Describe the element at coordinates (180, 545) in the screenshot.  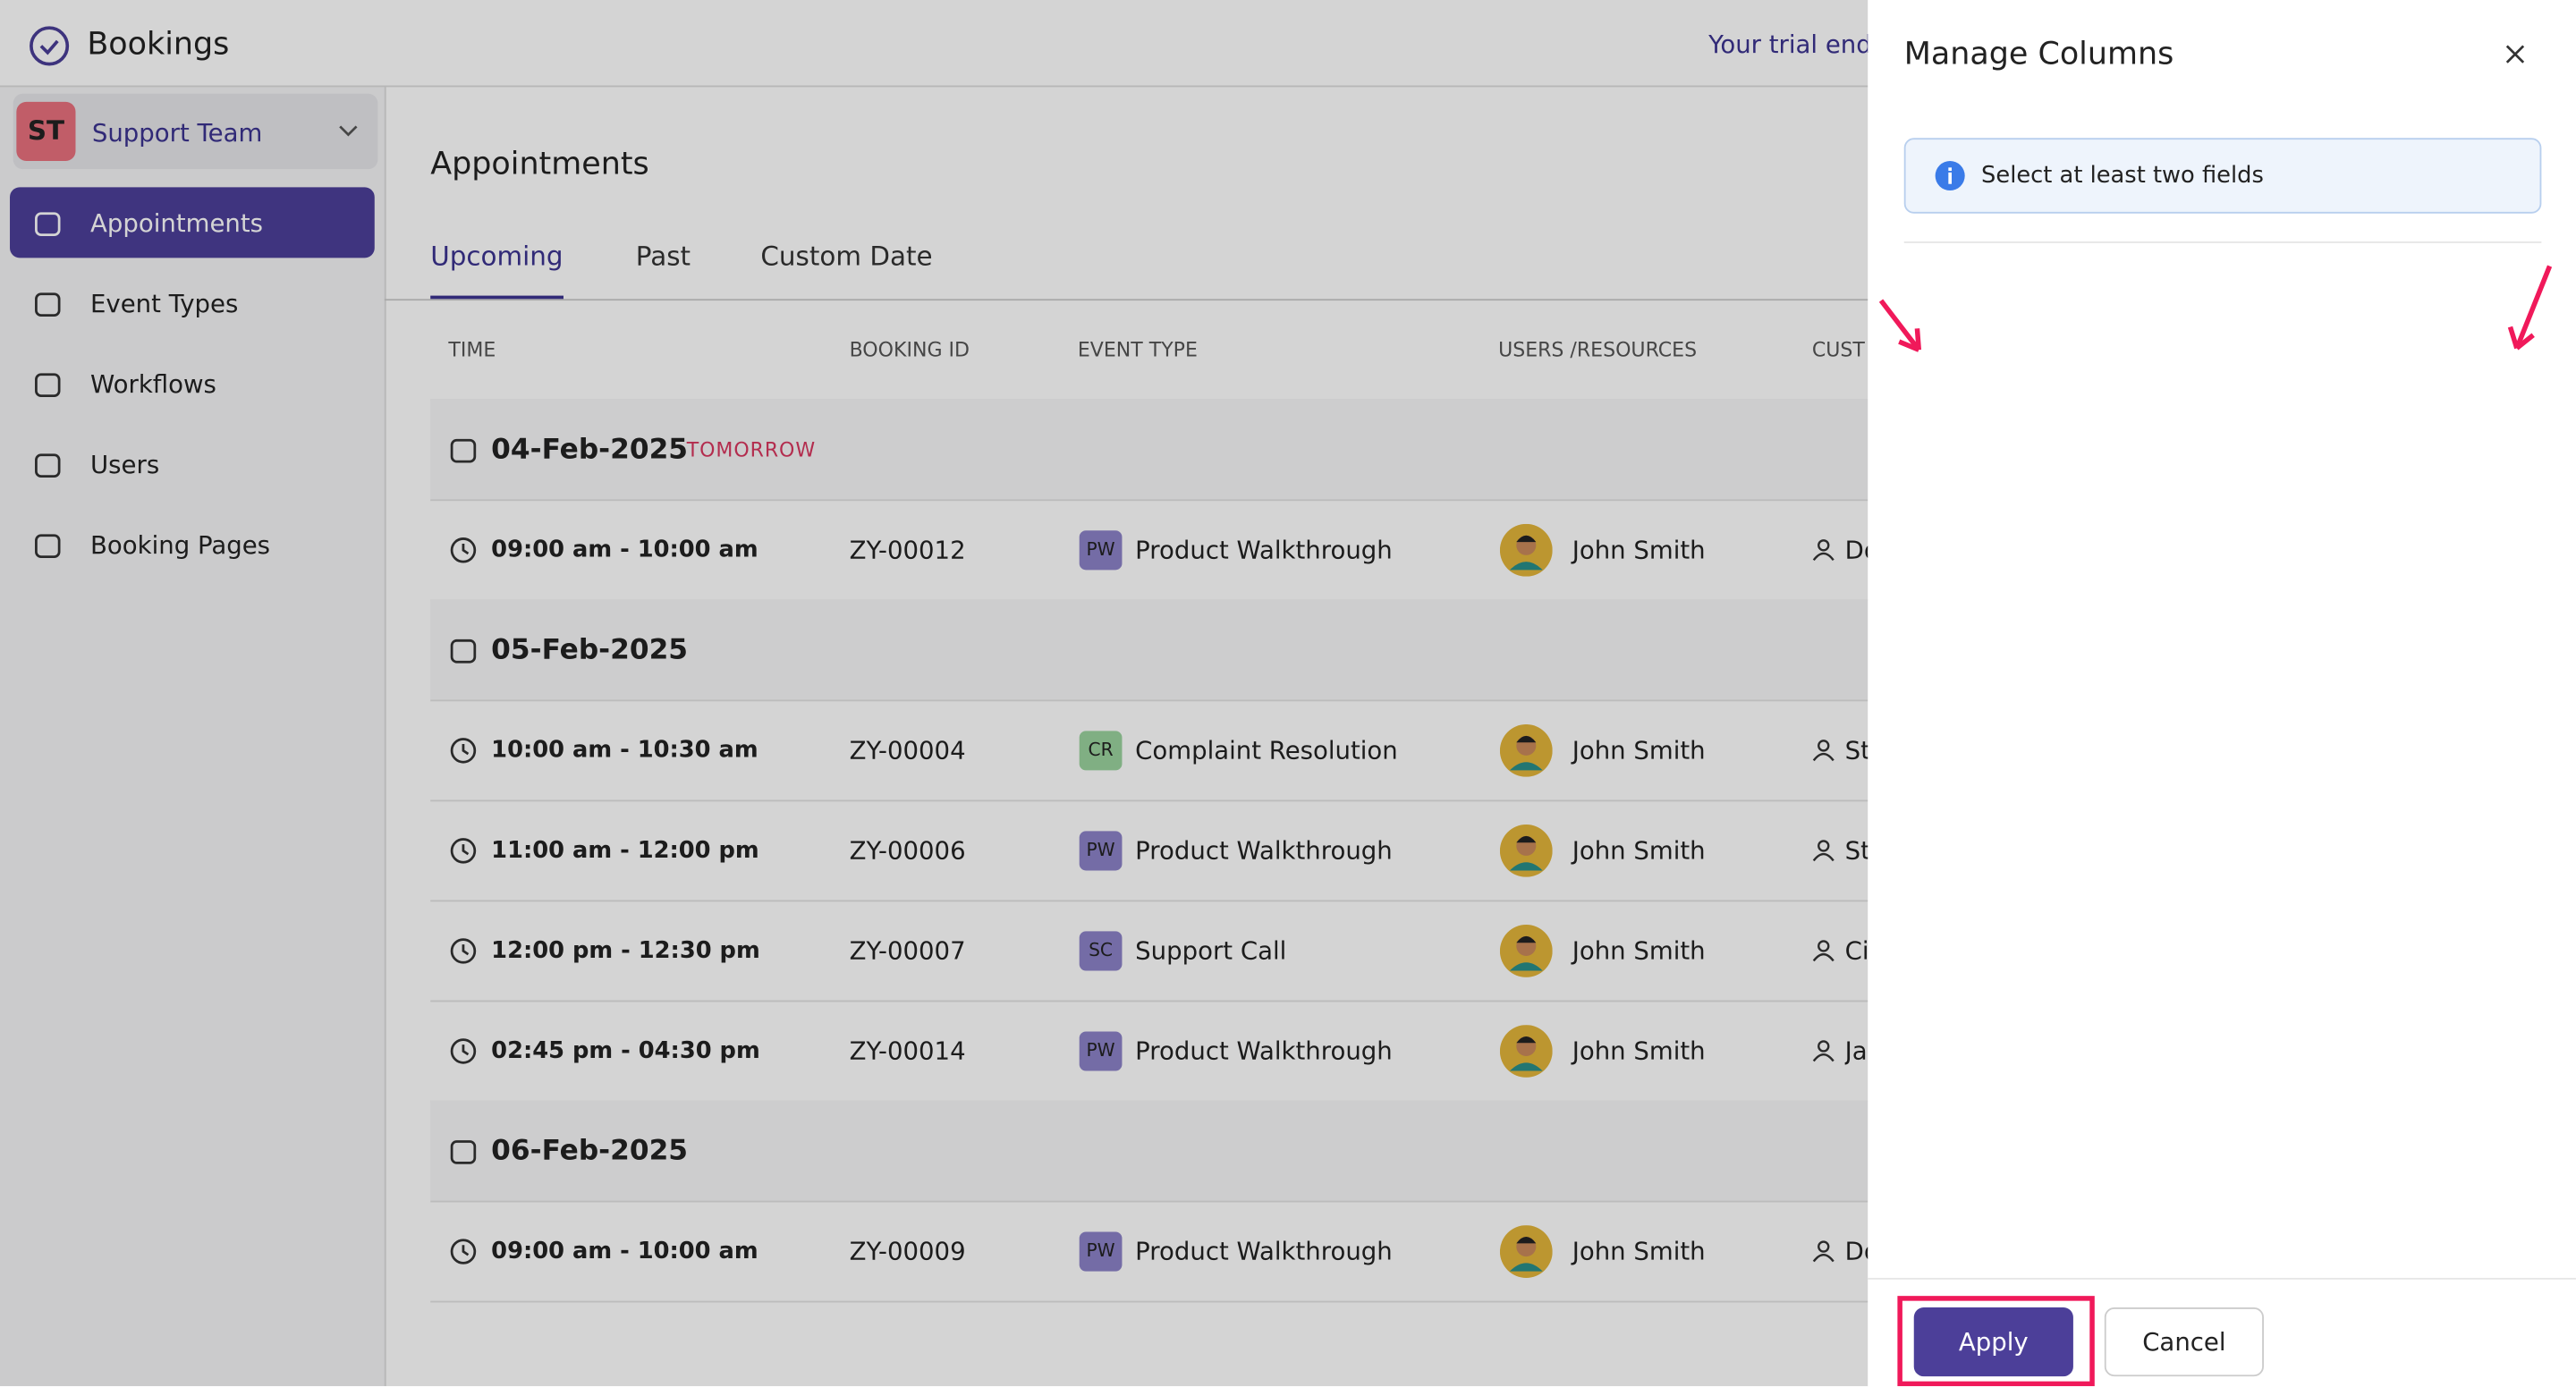
I see `nav-item: Booking Pages` at that location.